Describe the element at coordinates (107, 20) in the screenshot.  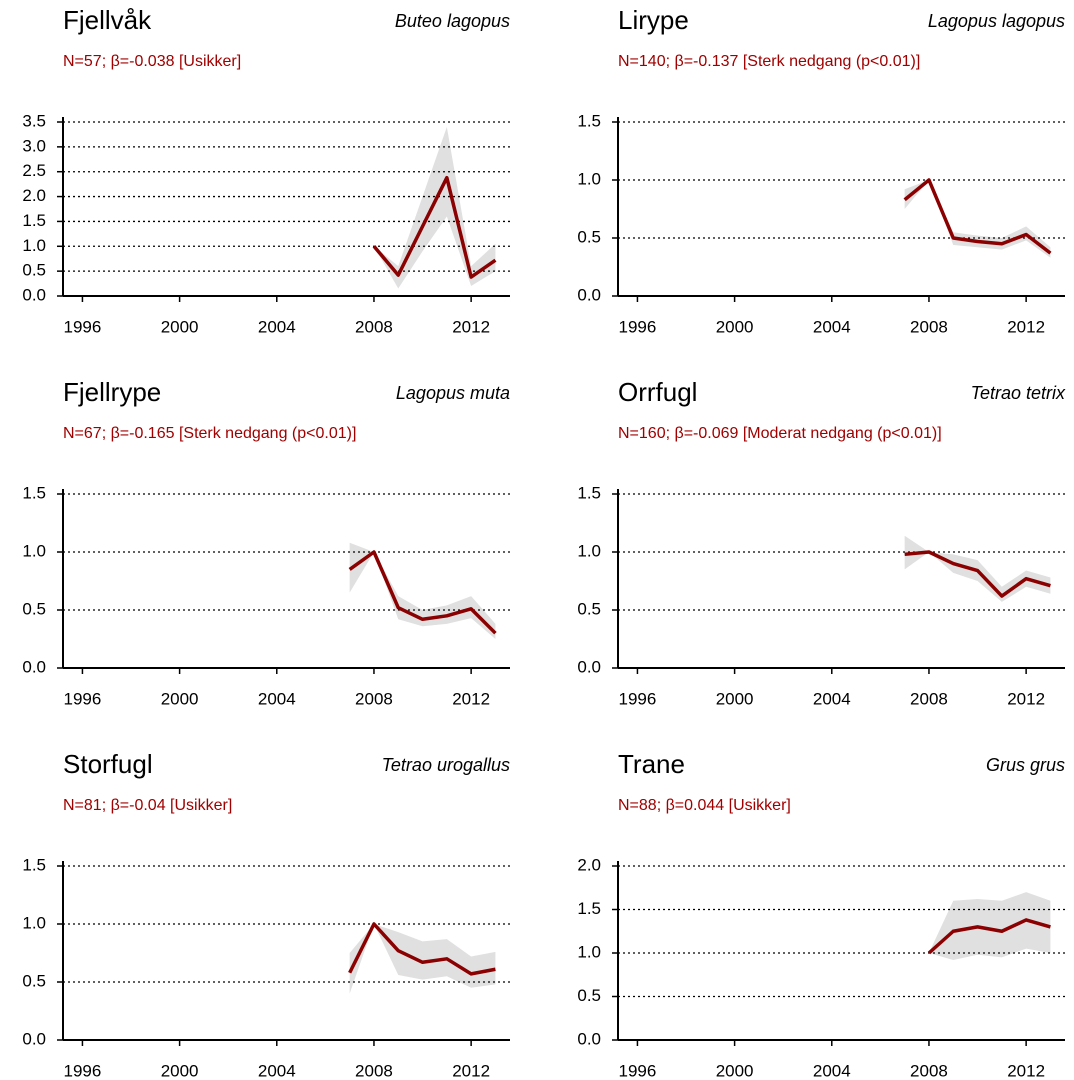
I see `chart-title: Fjellvåk` at that location.